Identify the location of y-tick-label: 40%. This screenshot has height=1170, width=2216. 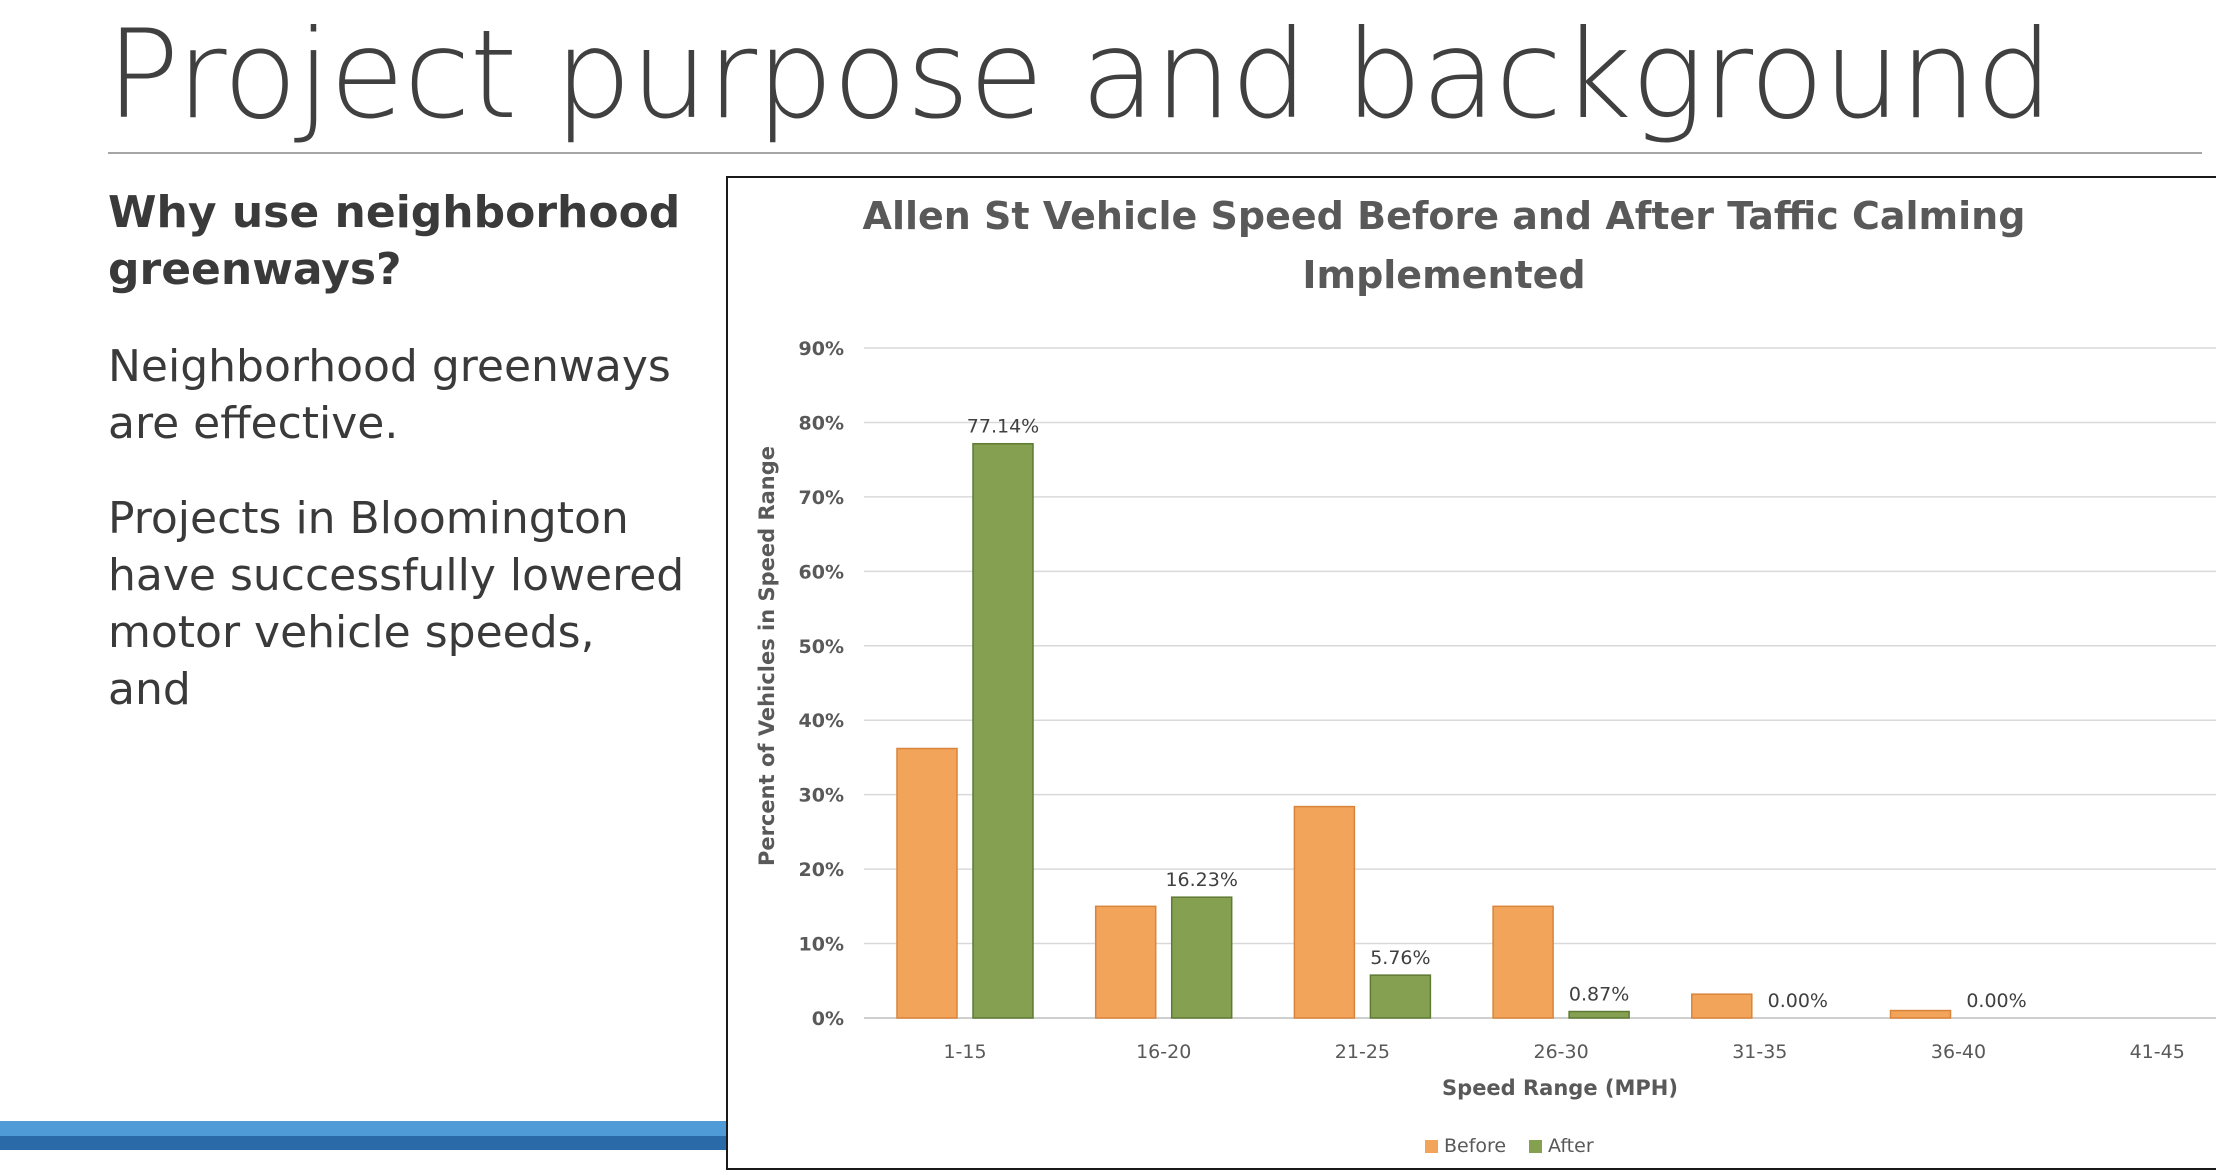
(821, 721).